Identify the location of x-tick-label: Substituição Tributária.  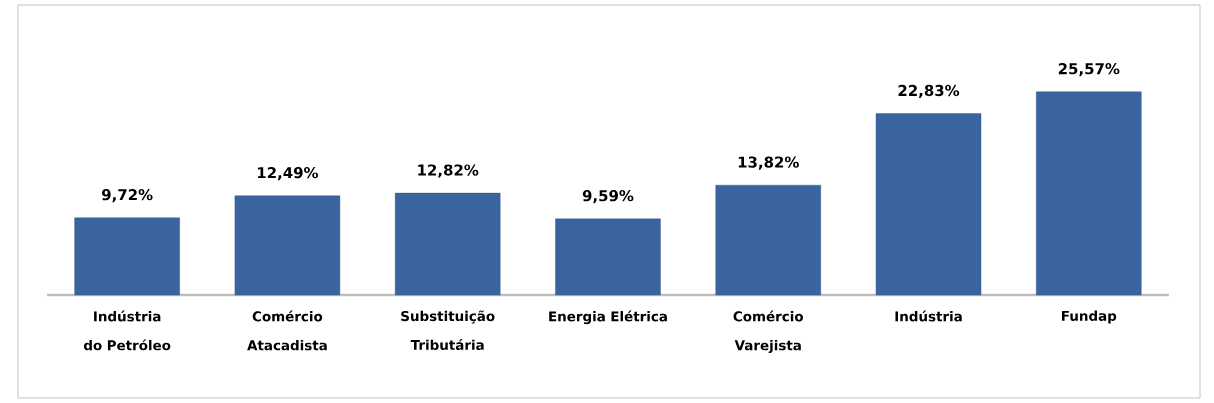
(448, 330).